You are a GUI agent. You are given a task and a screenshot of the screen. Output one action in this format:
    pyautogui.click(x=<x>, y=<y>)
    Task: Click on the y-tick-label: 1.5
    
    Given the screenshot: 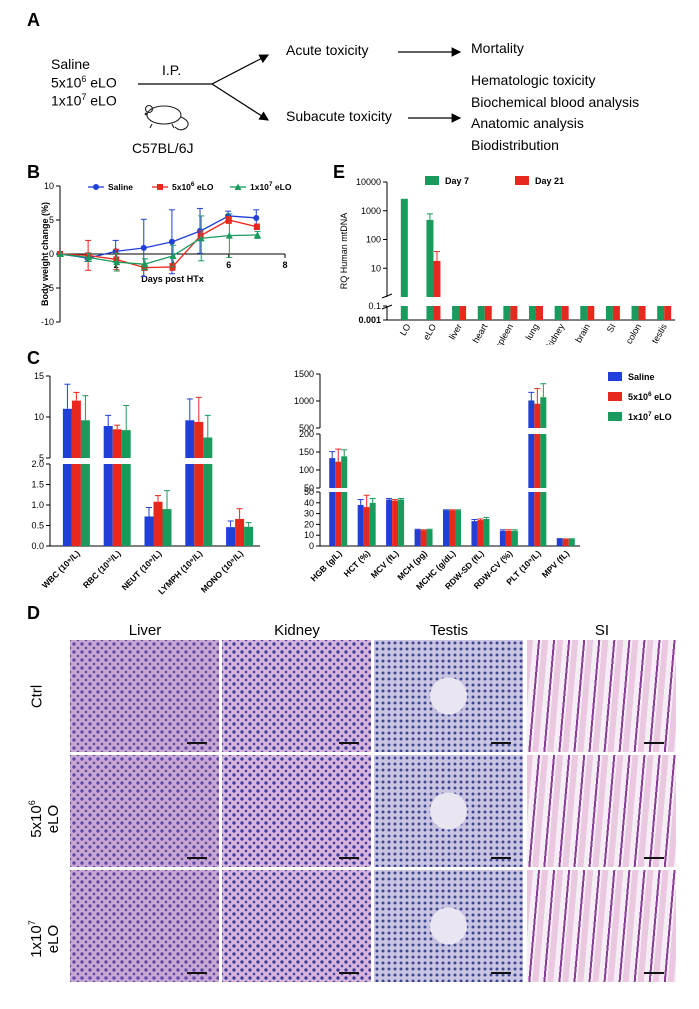 What is the action you would take?
    pyautogui.click(x=37, y=485)
    